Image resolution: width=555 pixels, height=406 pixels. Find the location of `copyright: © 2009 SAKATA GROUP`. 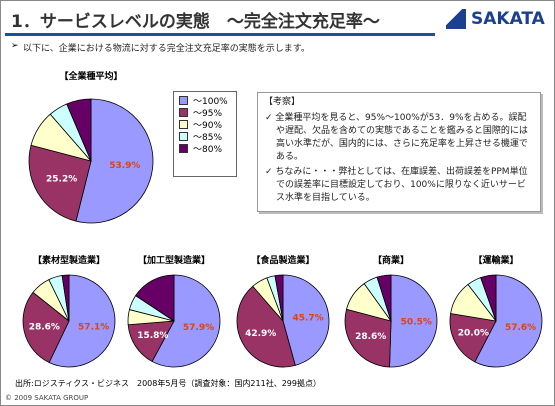

copyright: © 2009 SAKATA GROUP is located at coordinates (47, 398).